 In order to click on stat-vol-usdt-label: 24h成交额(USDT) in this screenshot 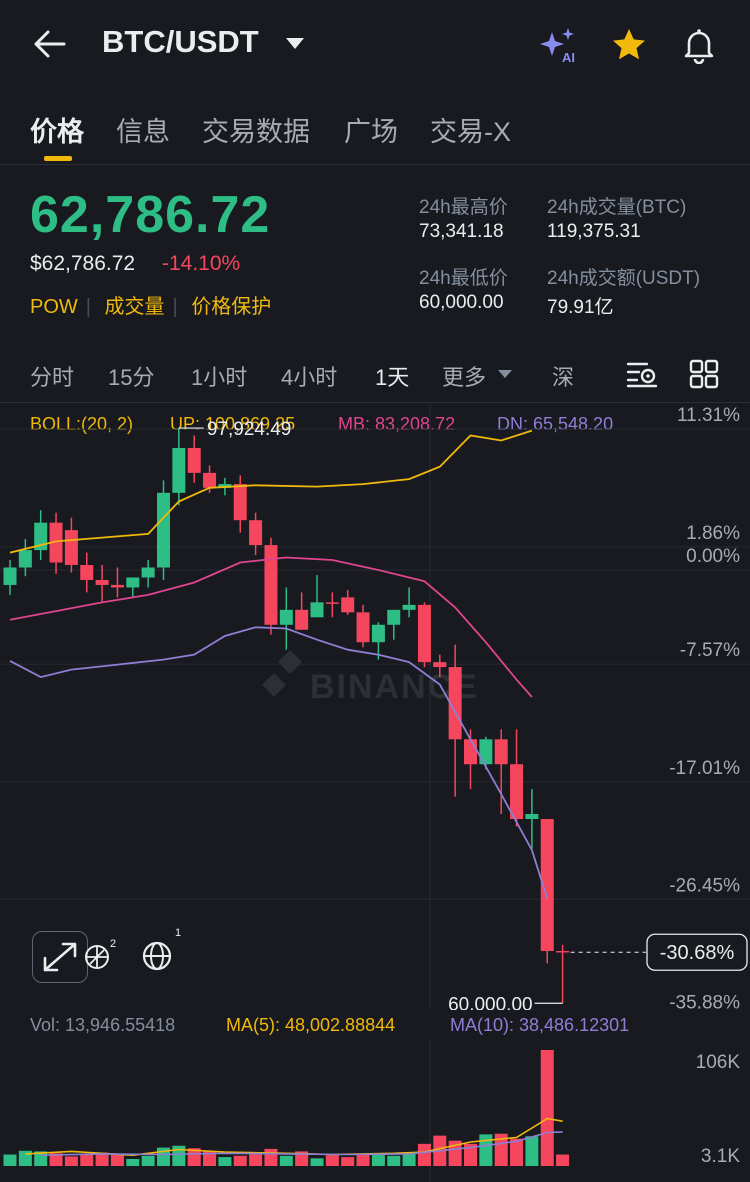, I will do `click(624, 278)`.